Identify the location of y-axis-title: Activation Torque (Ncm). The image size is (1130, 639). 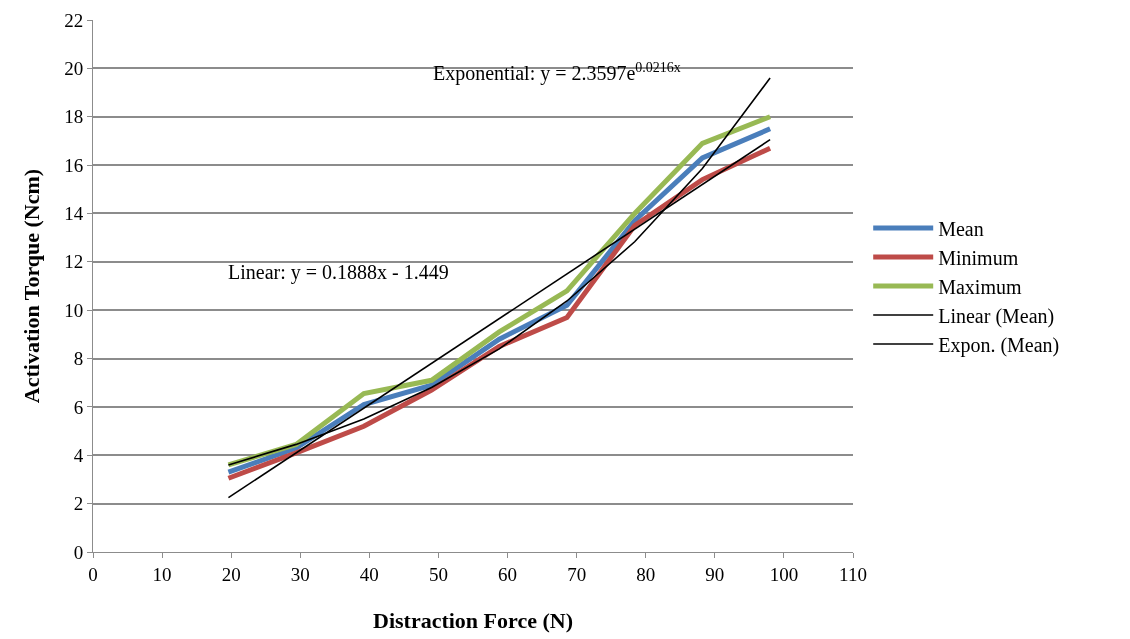
(31, 286).